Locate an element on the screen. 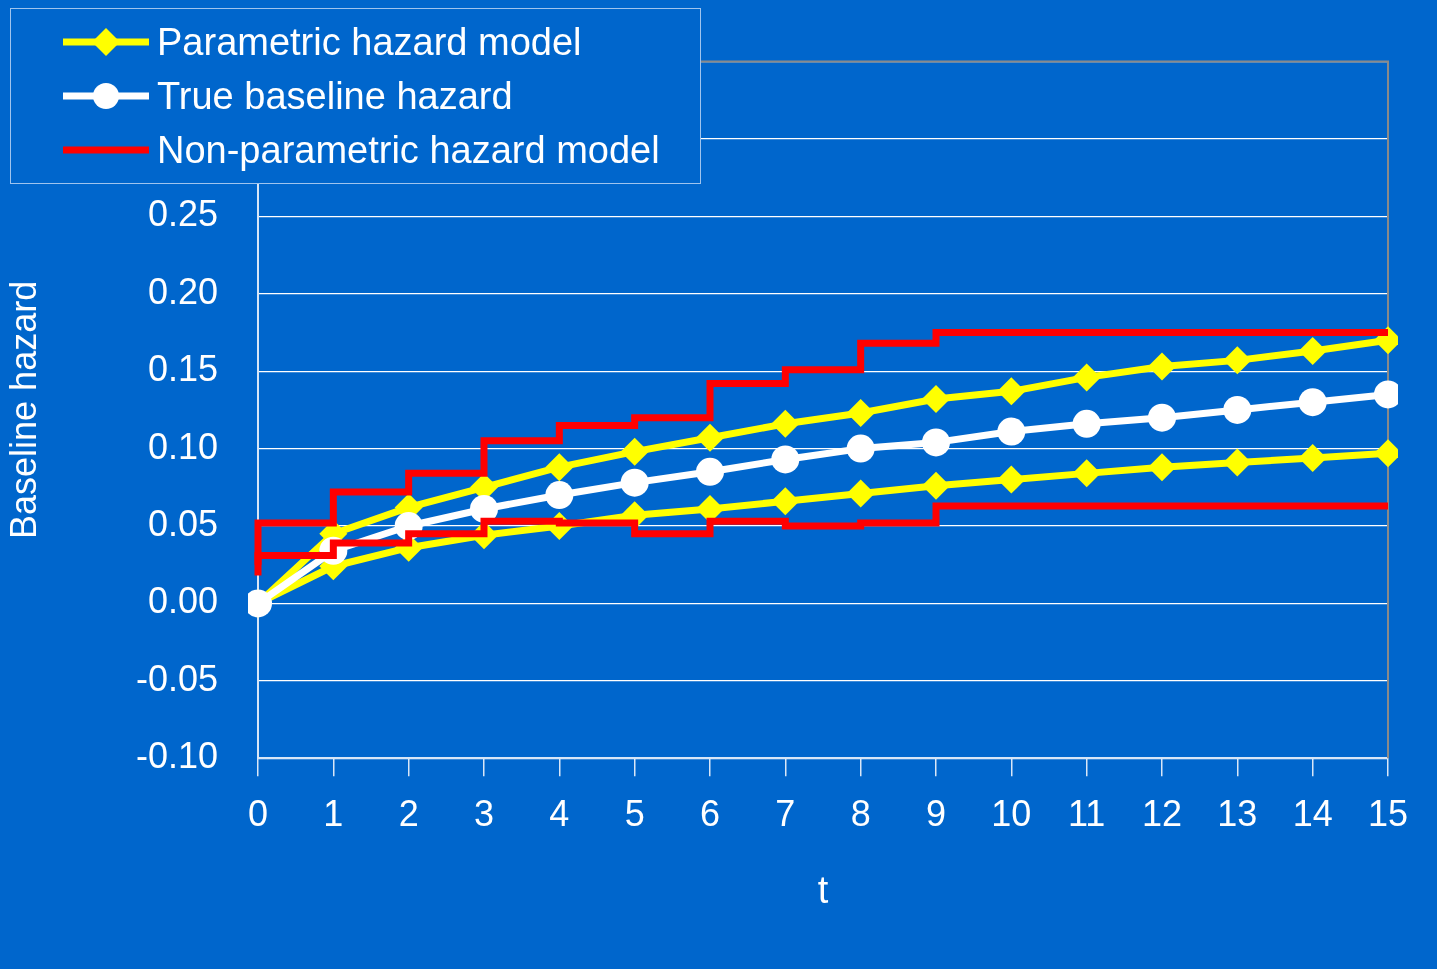 The height and width of the screenshot is (969, 1437). x-tick-label: 1 is located at coordinates (333, 813).